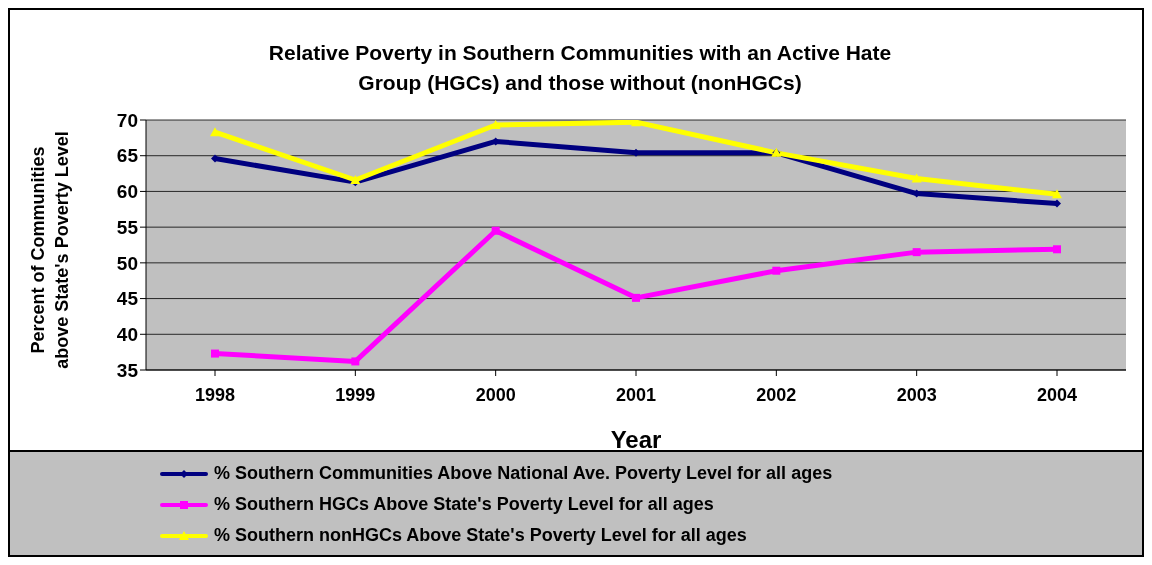  What do you see at coordinates (480, 535) in the screenshot?
I see `legend-label: % Southern nonHGCs Above State's Poverty Level for all ages` at bounding box center [480, 535].